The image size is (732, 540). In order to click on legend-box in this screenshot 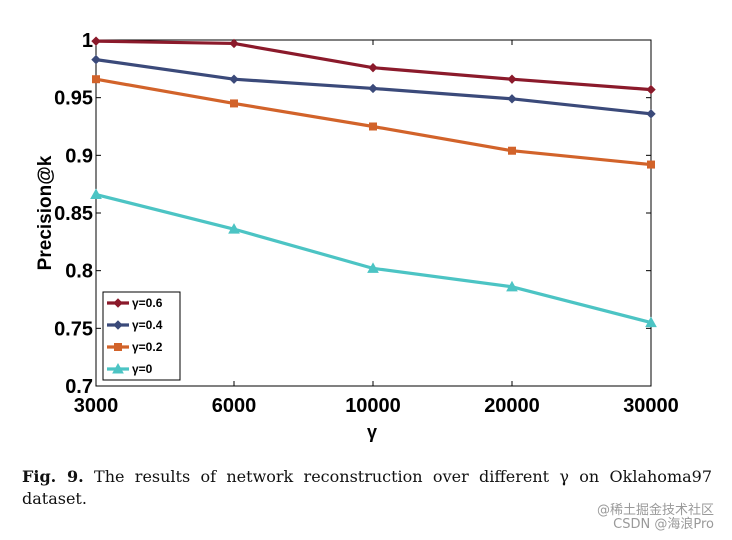, I will do `click(141, 336)`.